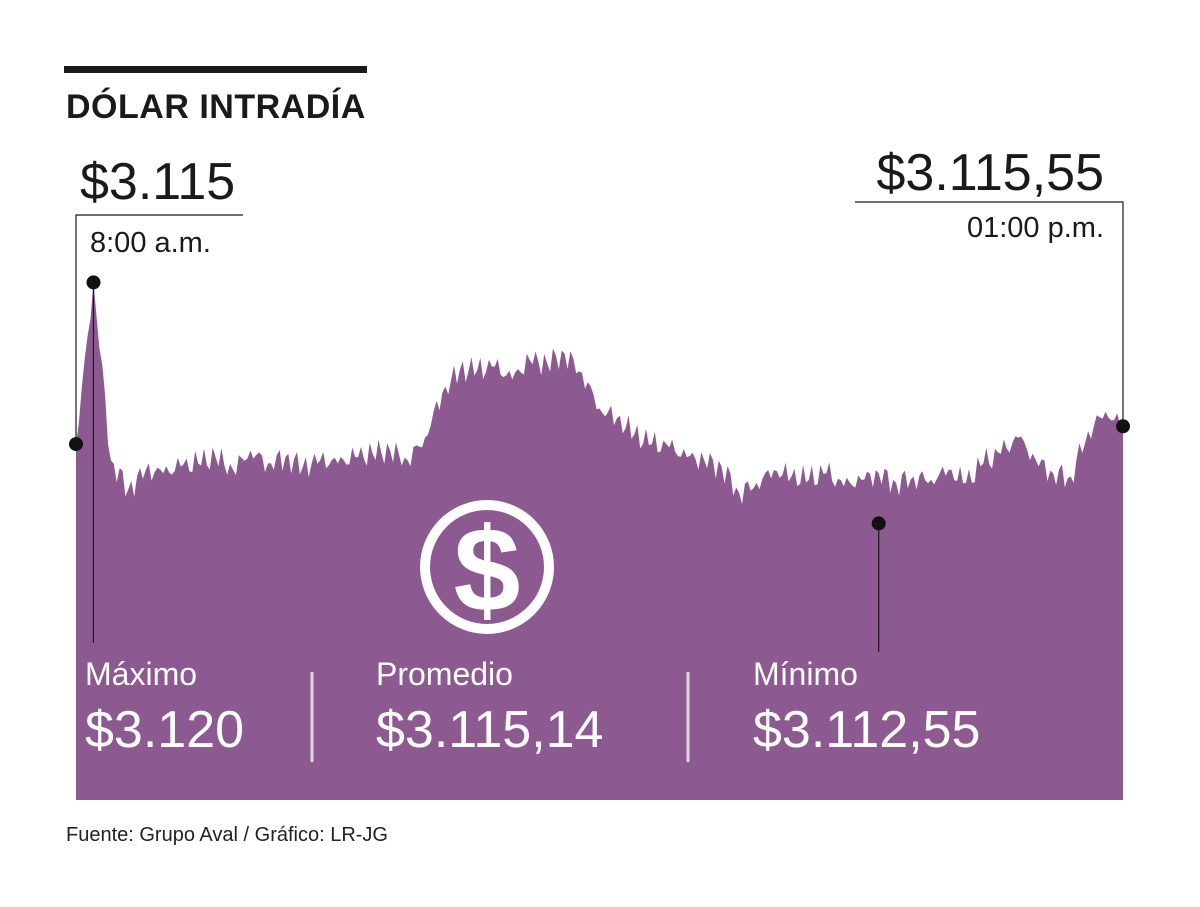 Image resolution: width=1200 pixels, height=907 pixels. What do you see at coordinates (141, 674) in the screenshot?
I see `stat-max-label: Máximo` at bounding box center [141, 674].